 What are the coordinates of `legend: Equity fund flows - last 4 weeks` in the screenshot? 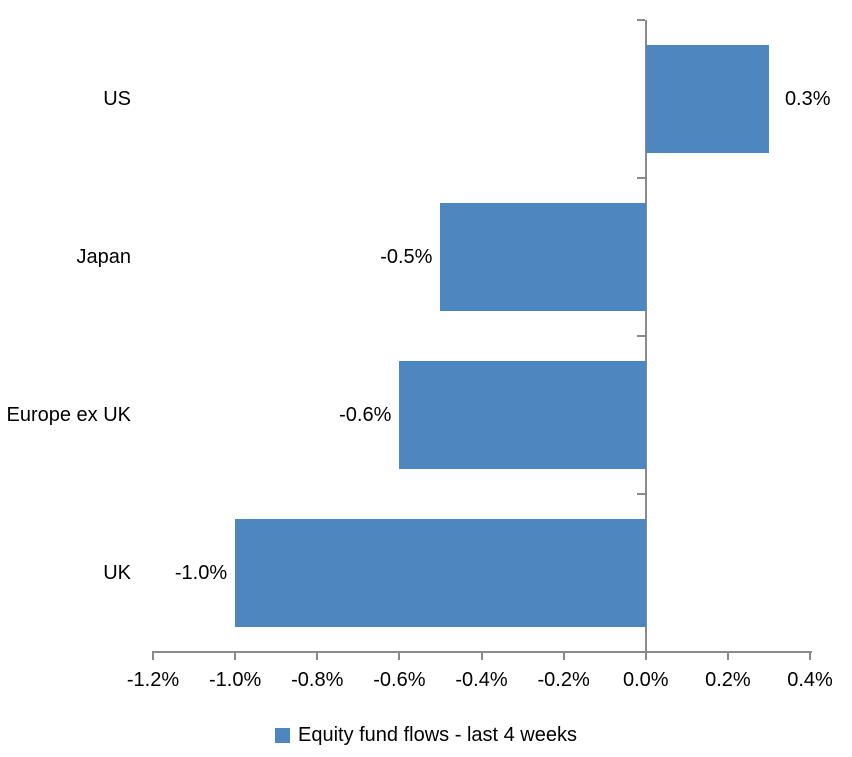 It's located at (426, 735).